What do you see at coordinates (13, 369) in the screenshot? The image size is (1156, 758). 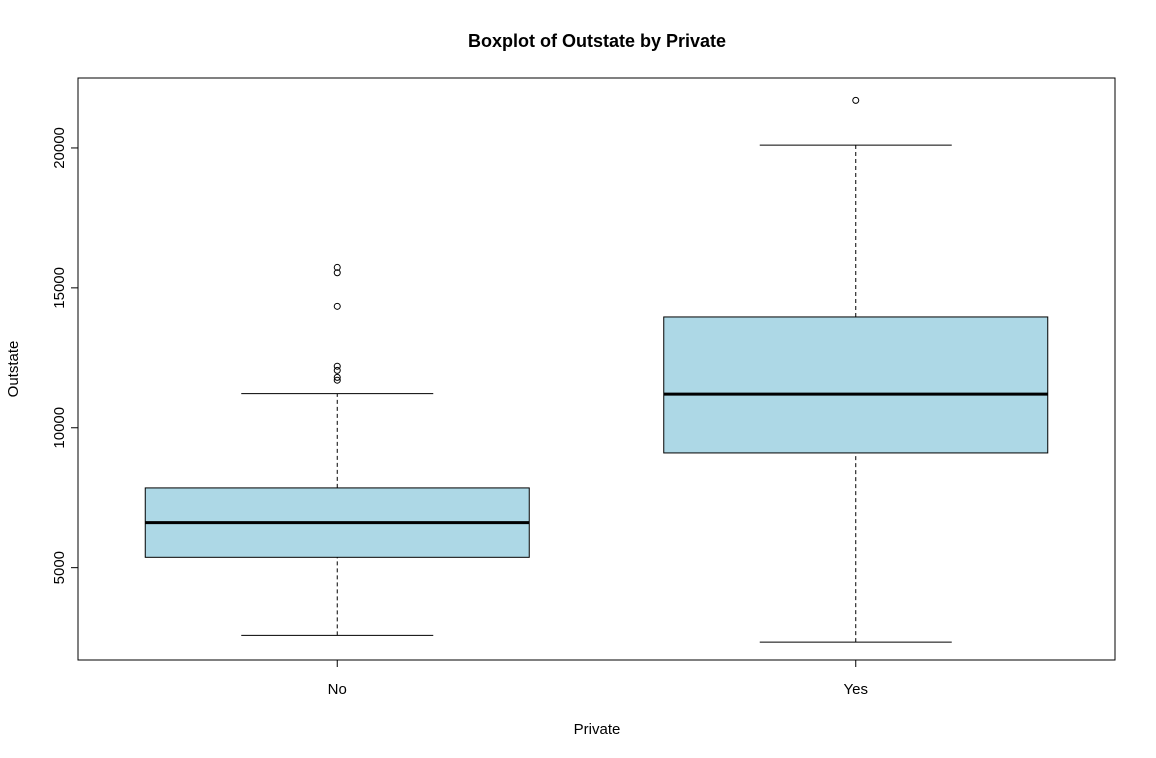 I see `y-axis-label: Outstate` at bounding box center [13, 369].